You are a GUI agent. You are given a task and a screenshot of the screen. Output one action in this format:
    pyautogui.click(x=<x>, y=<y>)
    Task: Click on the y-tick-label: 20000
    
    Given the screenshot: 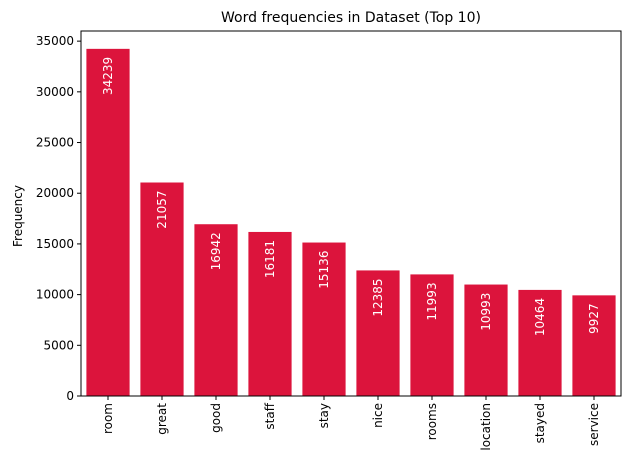 What is the action you would take?
    pyautogui.click(x=55, y=193)
    